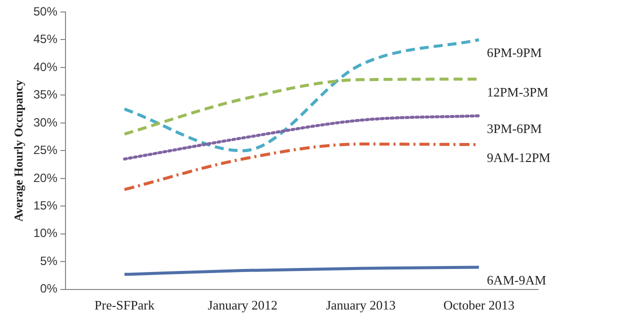 The image size is (618, 321). What do you see at coordinates (45, 67) in the screenshot?
I see `y-tick-label: 40%` at bounding box center [45, 67].